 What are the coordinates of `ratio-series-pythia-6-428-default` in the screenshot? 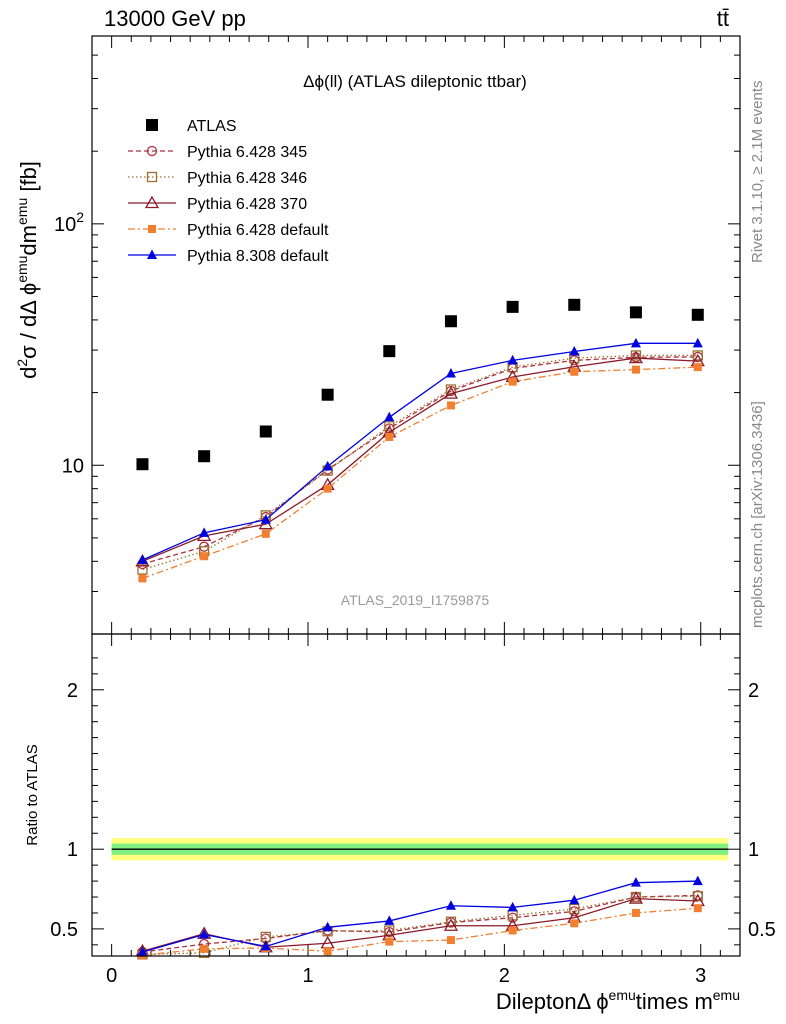 It's located at (420, 932).